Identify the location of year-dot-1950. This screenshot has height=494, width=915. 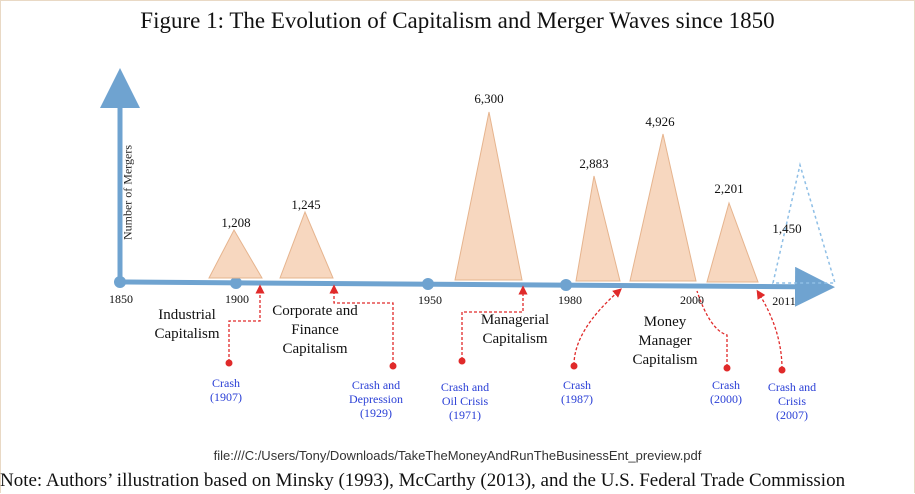
(428, 284).